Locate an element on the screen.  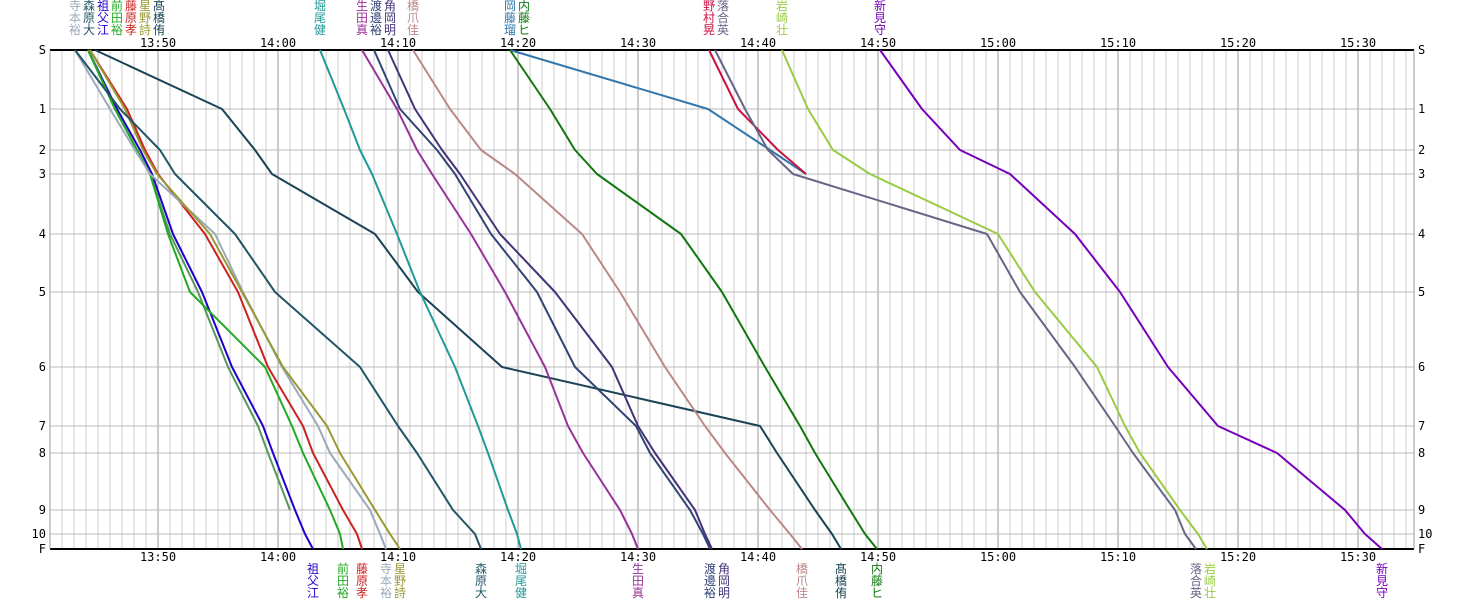
y-tick-label-left: 7 is located at coordinates (42, 426).